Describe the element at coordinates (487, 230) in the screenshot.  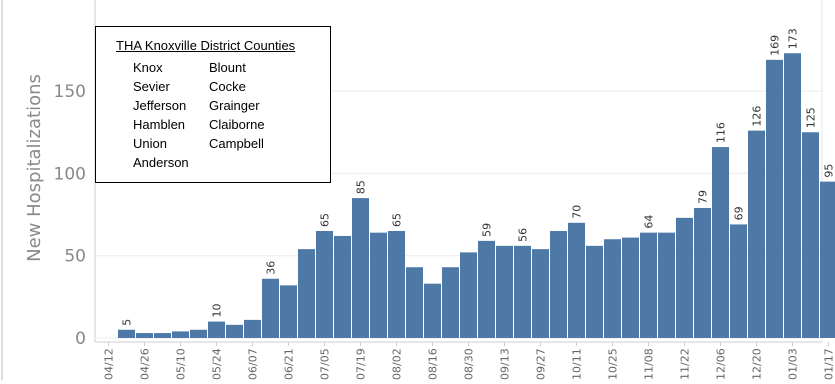
I see `bar-data-label: 59` at that location.